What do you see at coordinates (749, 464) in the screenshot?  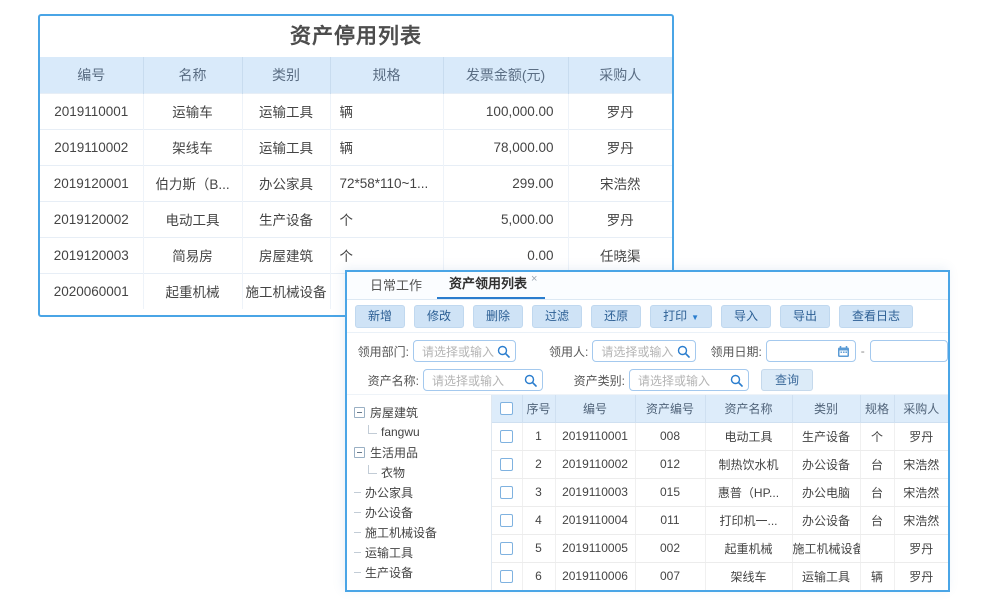 I see `asset-name-link: 制热饮水机` at bounding box center [749, 464].